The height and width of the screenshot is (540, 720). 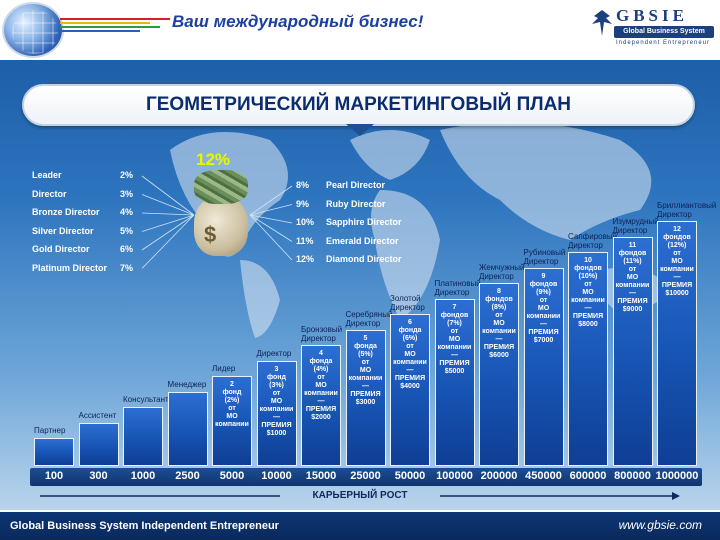 What do you see at coordinates (232, 400) in the screenshot?
I see `bar-detail: (2%)` at bounding box center [232, 400].